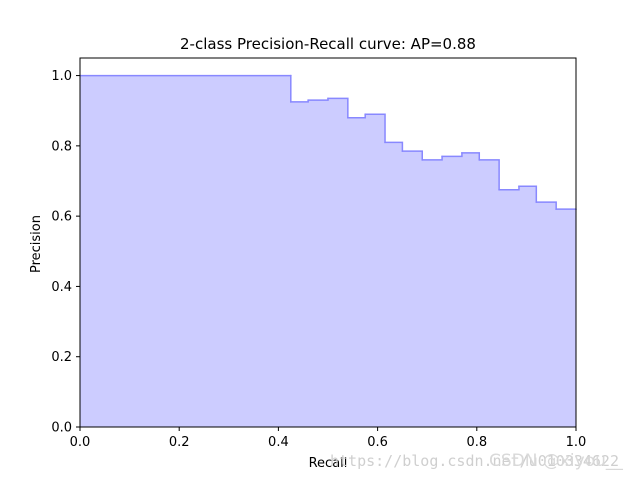 The height and width of the screenshot is (480, 640). What do you see at coordinates (61, 357) in the screenshot?
I see `y-tick-label: 0.2` at bounding box center [61, 357].